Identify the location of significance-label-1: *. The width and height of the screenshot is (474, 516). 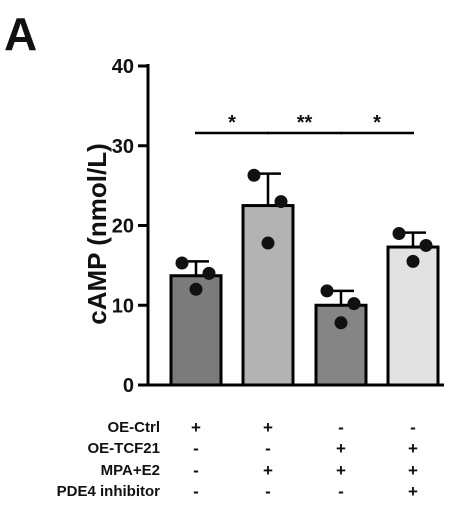
(232, 123).